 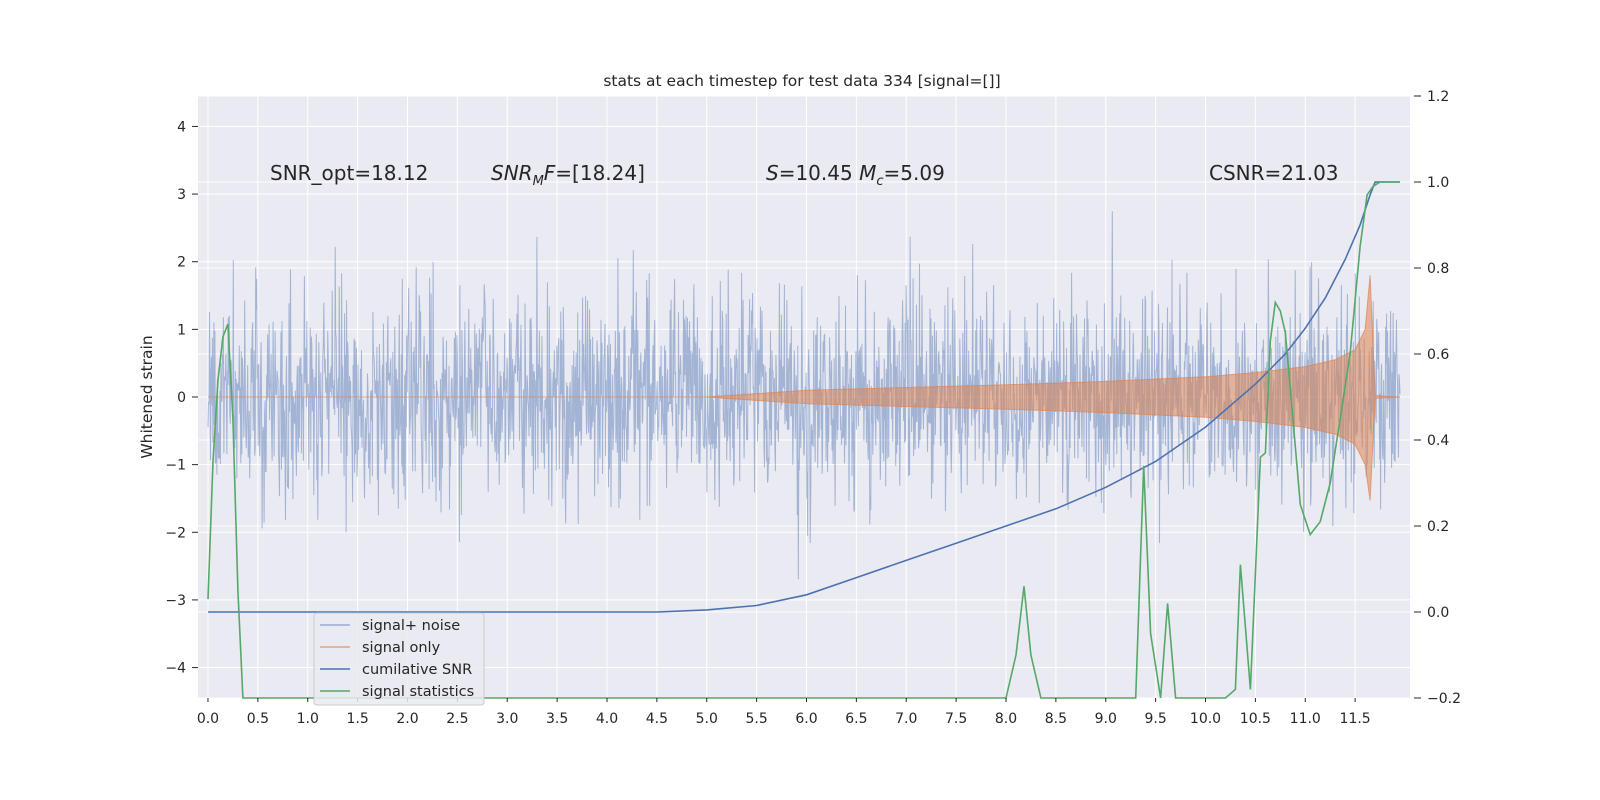 I want to click on x-tick-label: 7.0, so click(x=906, y=719).